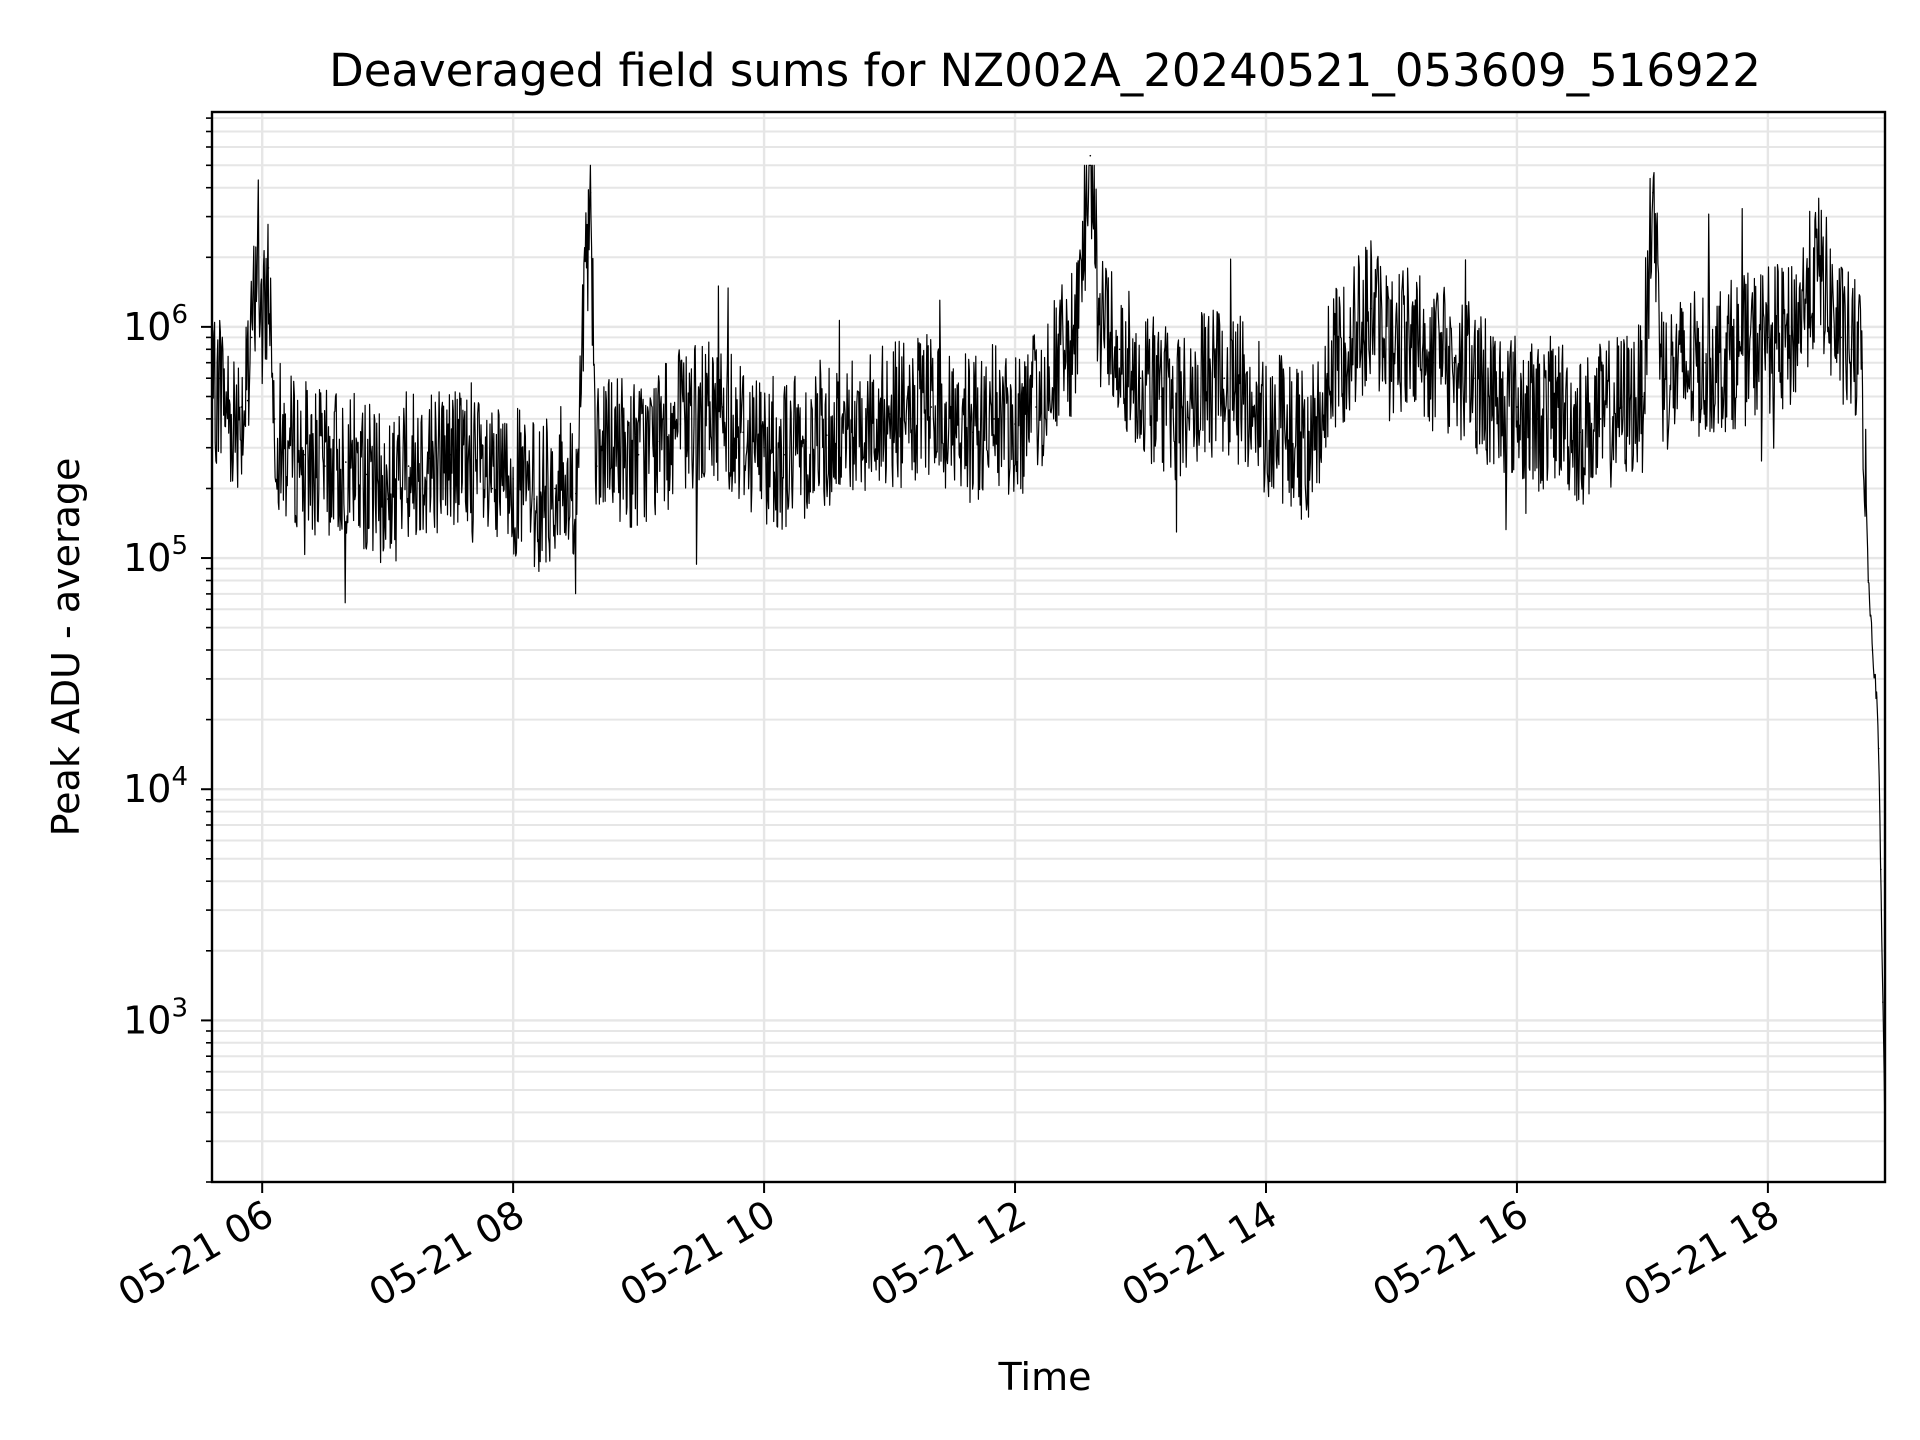 The height and width of the screenshot is (1440, 1920). Describe the element at coordinates (155, 555) in the screenshot. I see `y-tick-label: 105` at that location.